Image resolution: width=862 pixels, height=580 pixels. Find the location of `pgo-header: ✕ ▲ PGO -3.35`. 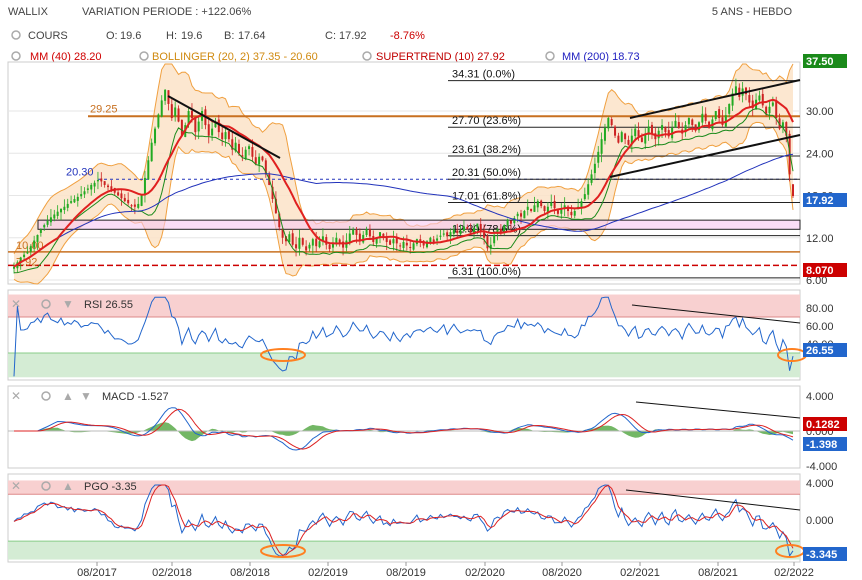

pgo-header: ✕ ▲ PGO -3.35 is located at coordinates (74, 486).